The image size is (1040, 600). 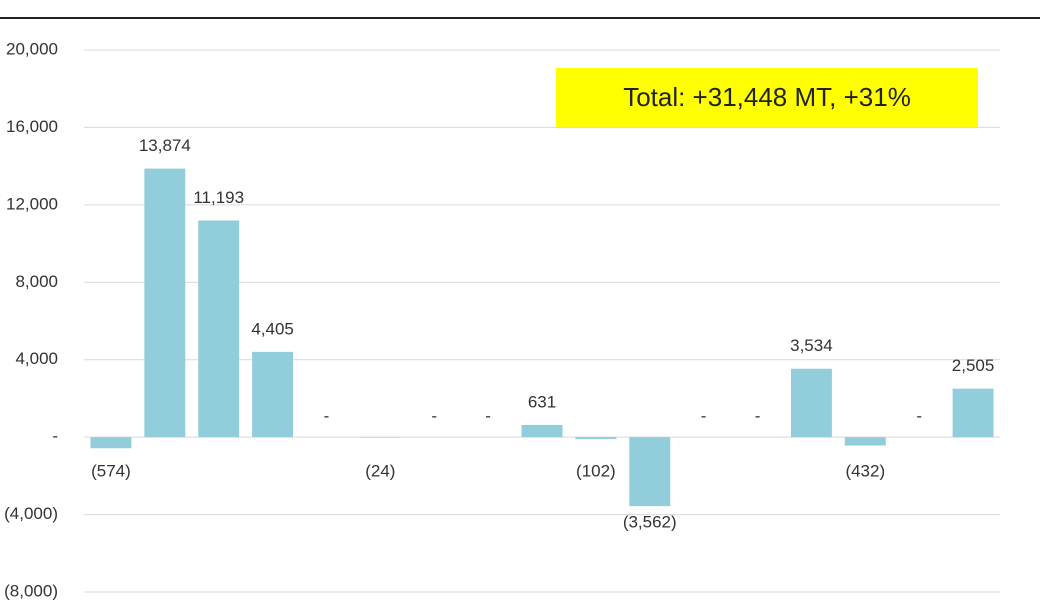 I want to click on annotation-box, so click(x=767, y=98).